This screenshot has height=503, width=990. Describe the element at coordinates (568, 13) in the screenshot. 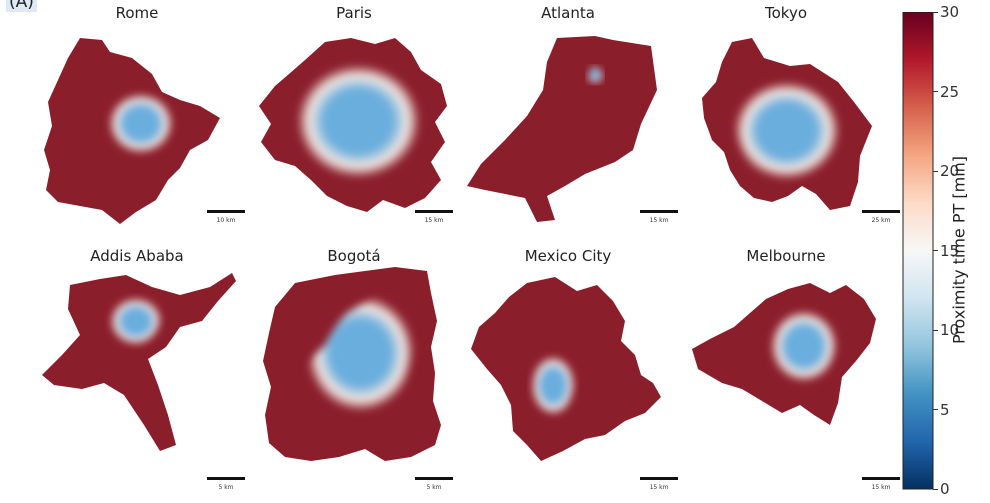

I see `city-title-2: Atlanta` at that location.